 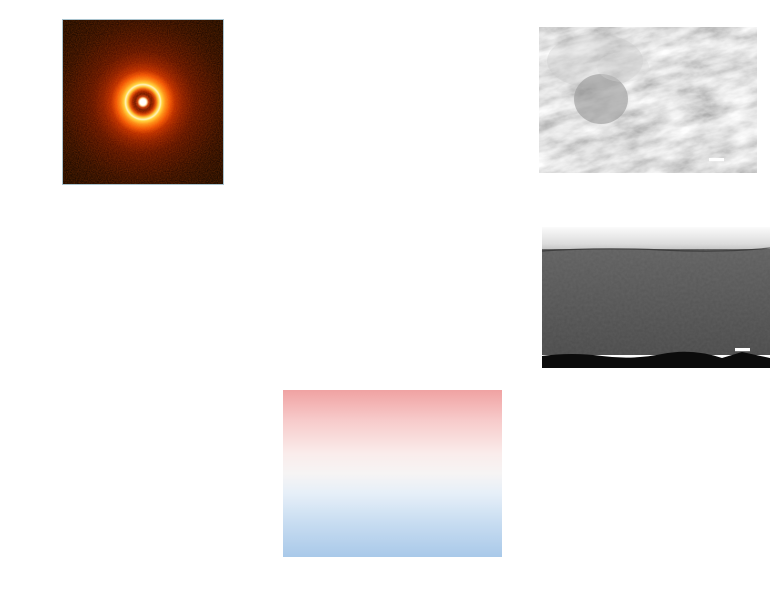 What do you see at coordinates (387, 116) in the screenshot?
I see `saxs-intensity-chart` at bounding box center [387, 116].